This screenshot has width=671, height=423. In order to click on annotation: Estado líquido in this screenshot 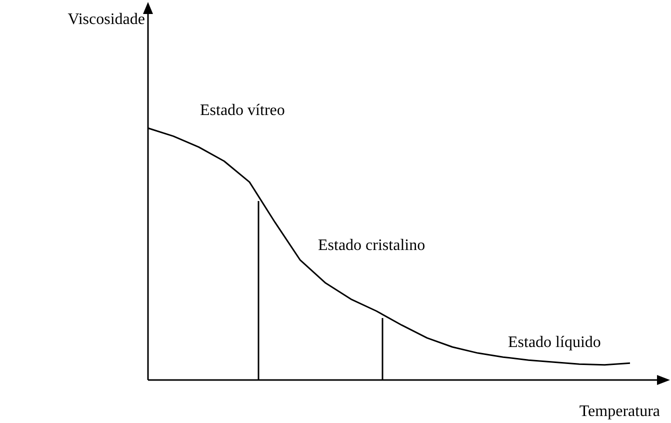, I will do `click(554, 342)`.